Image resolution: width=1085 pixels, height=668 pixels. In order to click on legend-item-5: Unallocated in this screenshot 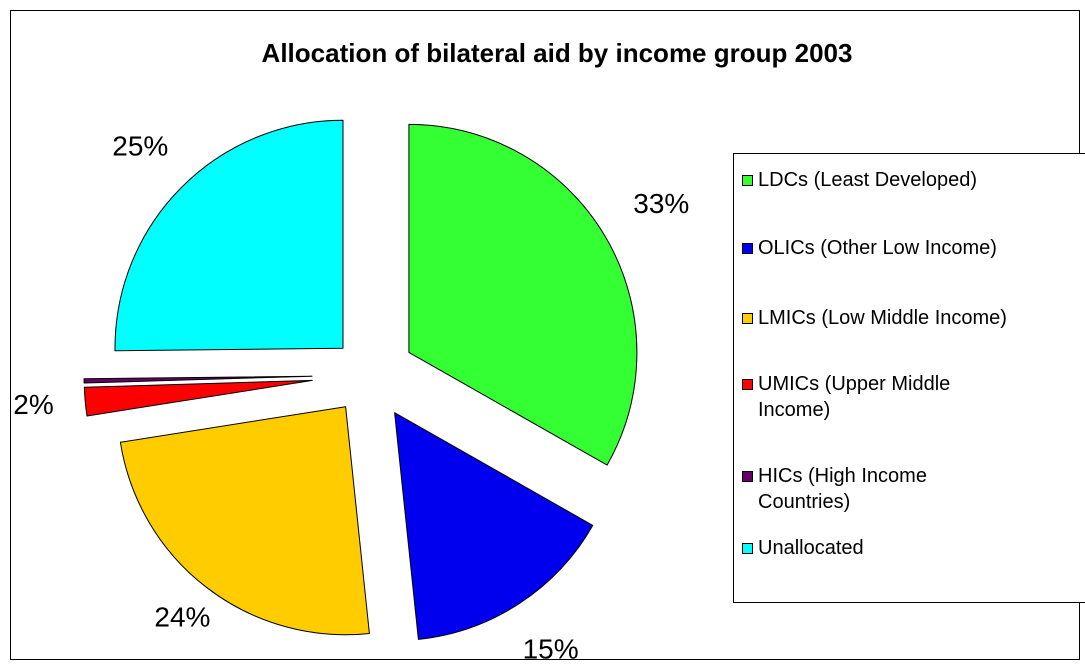, I will do `click(913, 548)`.